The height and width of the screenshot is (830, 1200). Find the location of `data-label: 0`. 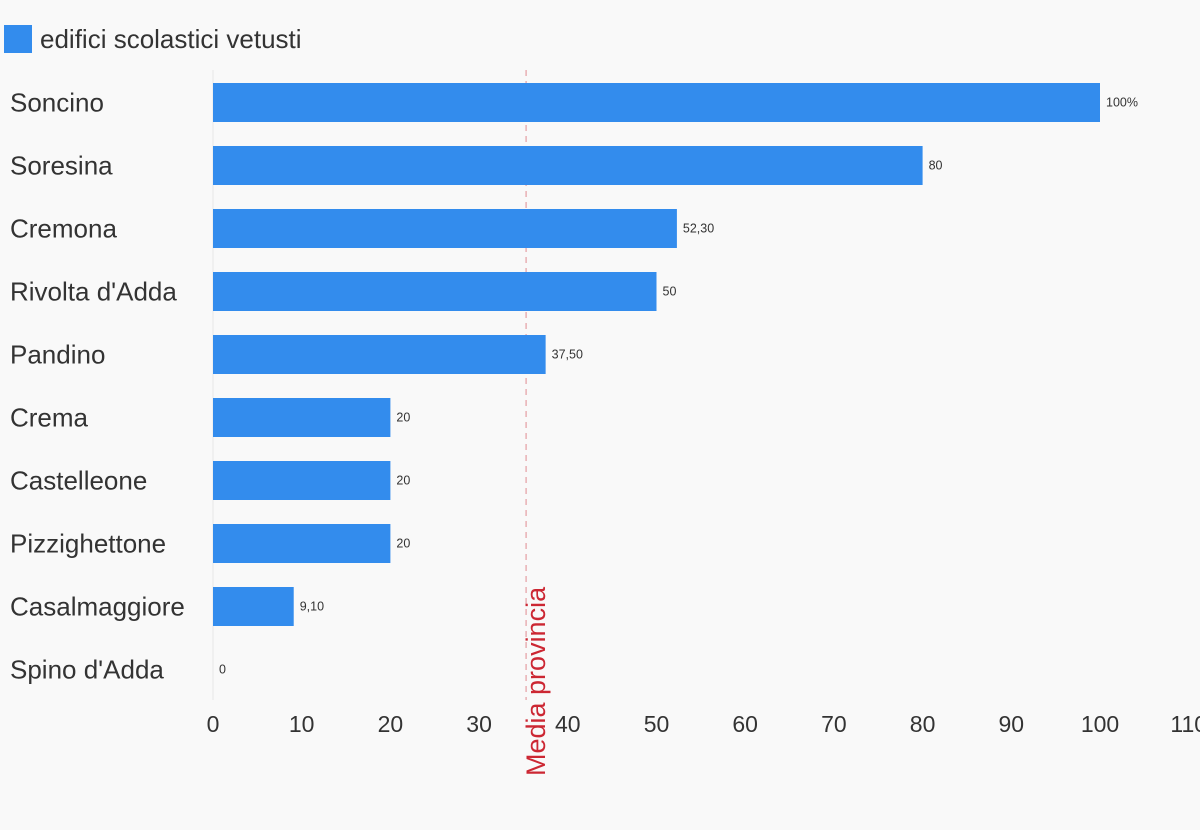

data-label: 0 is located at coordinates (222, 670).